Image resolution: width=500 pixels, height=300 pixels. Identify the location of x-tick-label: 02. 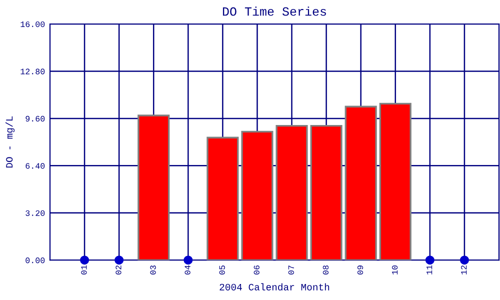
(119, 270).